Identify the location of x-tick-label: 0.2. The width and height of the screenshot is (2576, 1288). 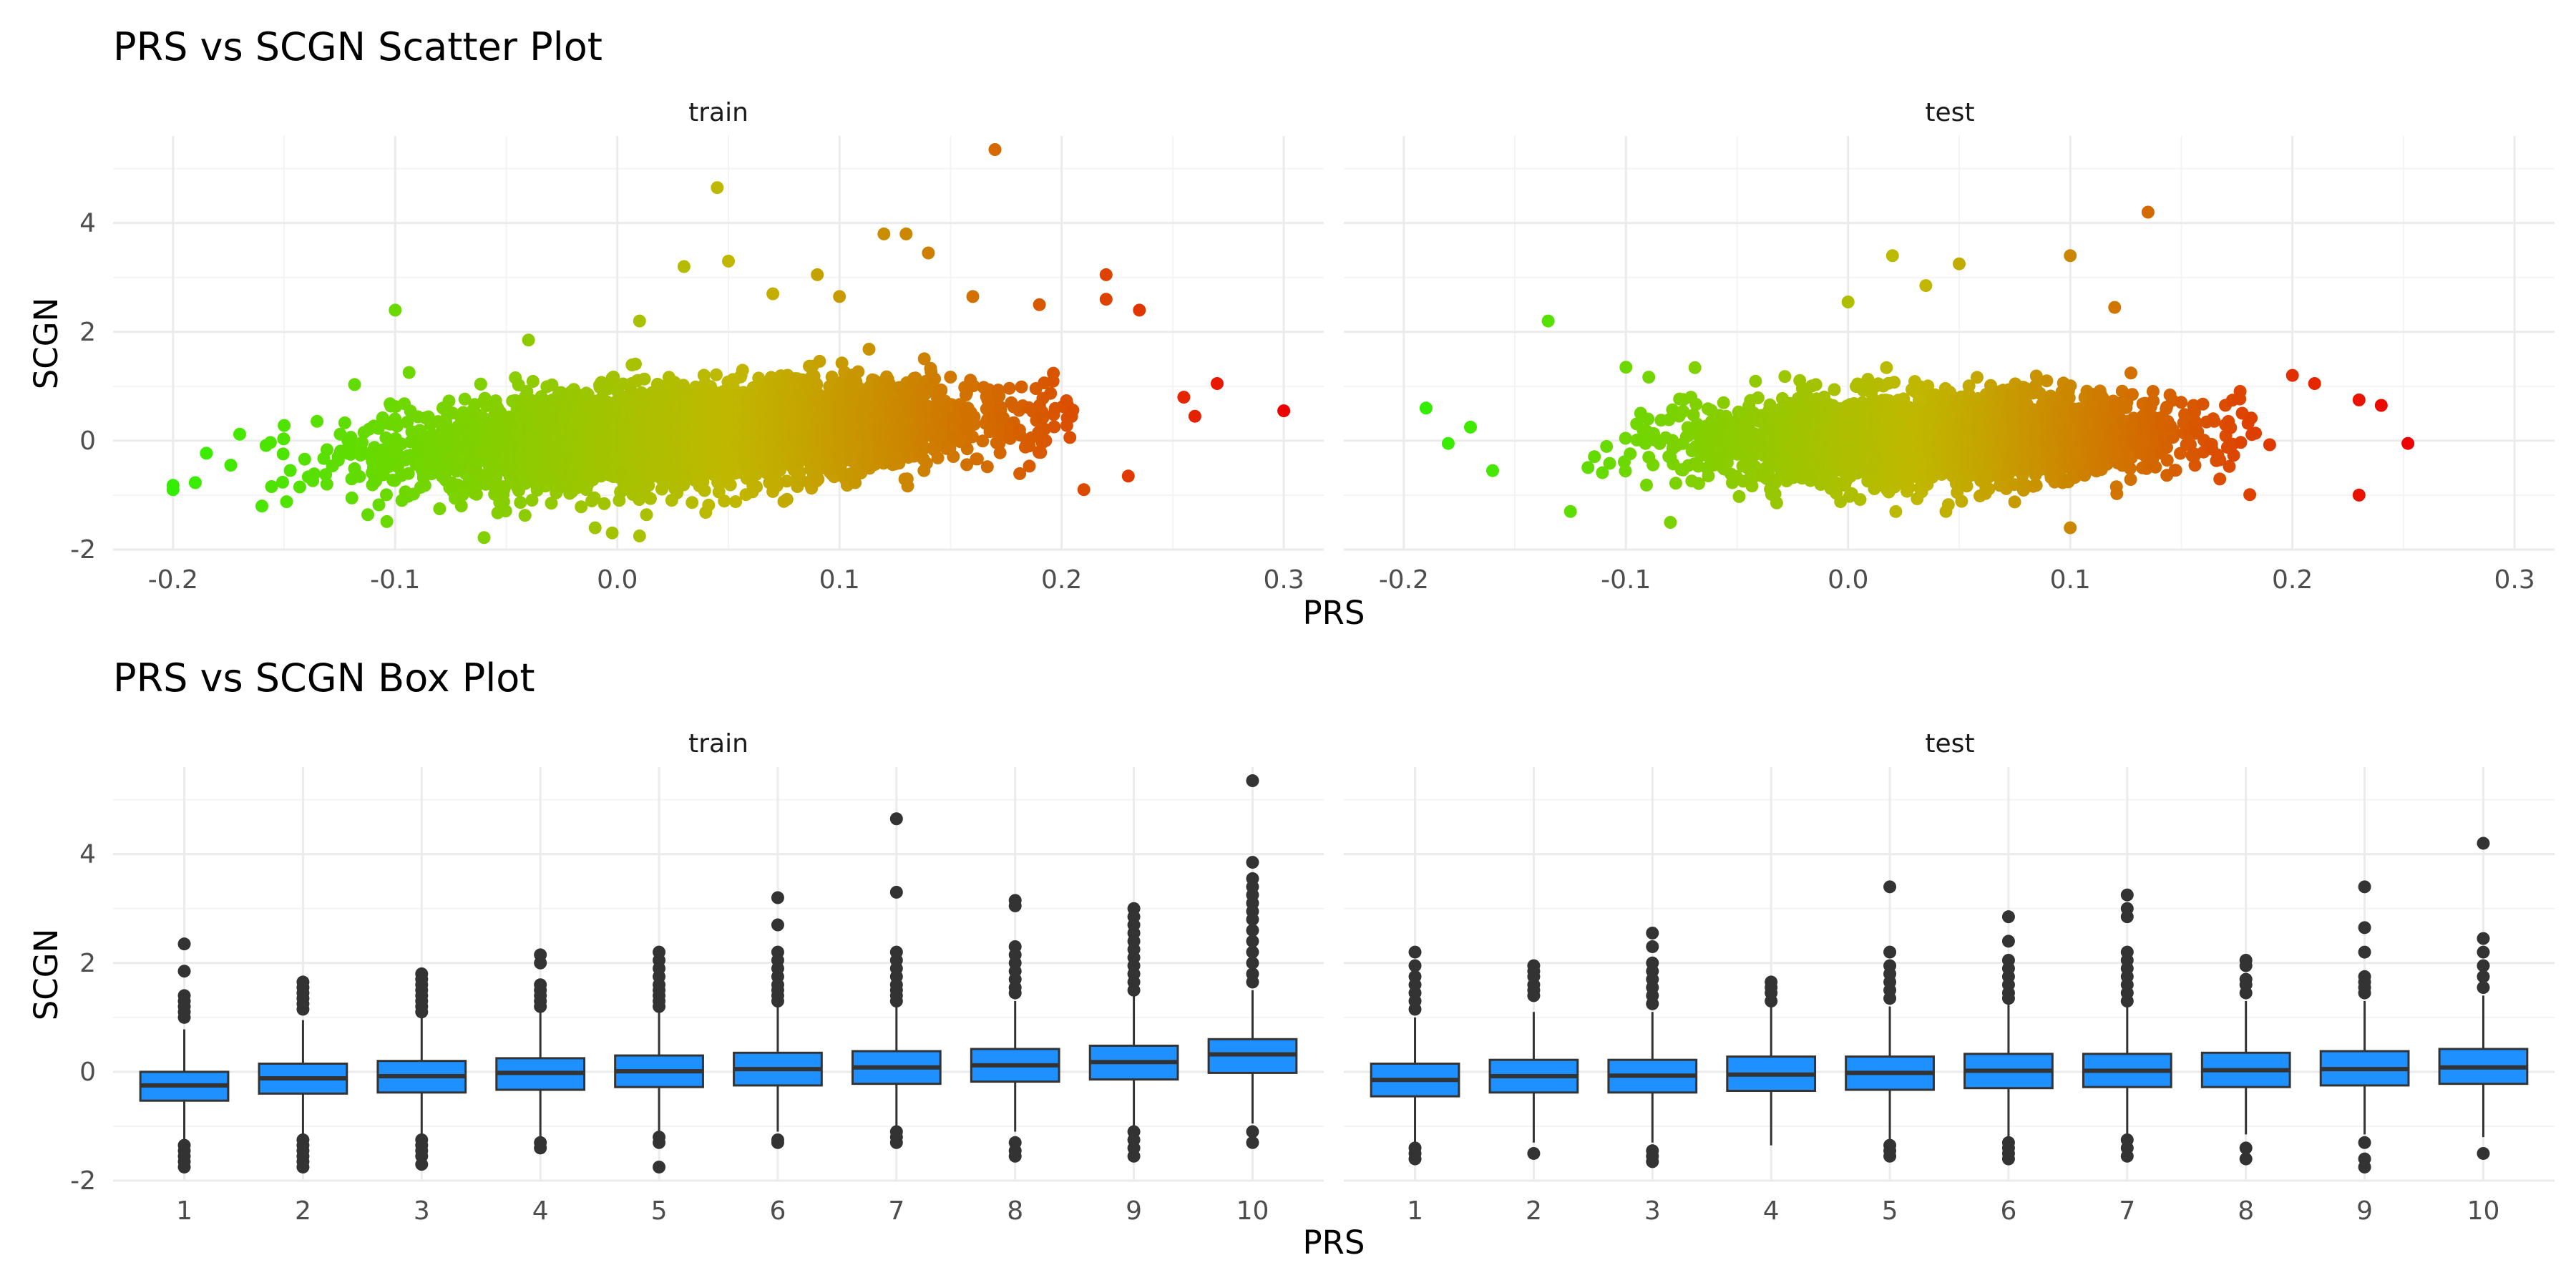
(1061, 580).